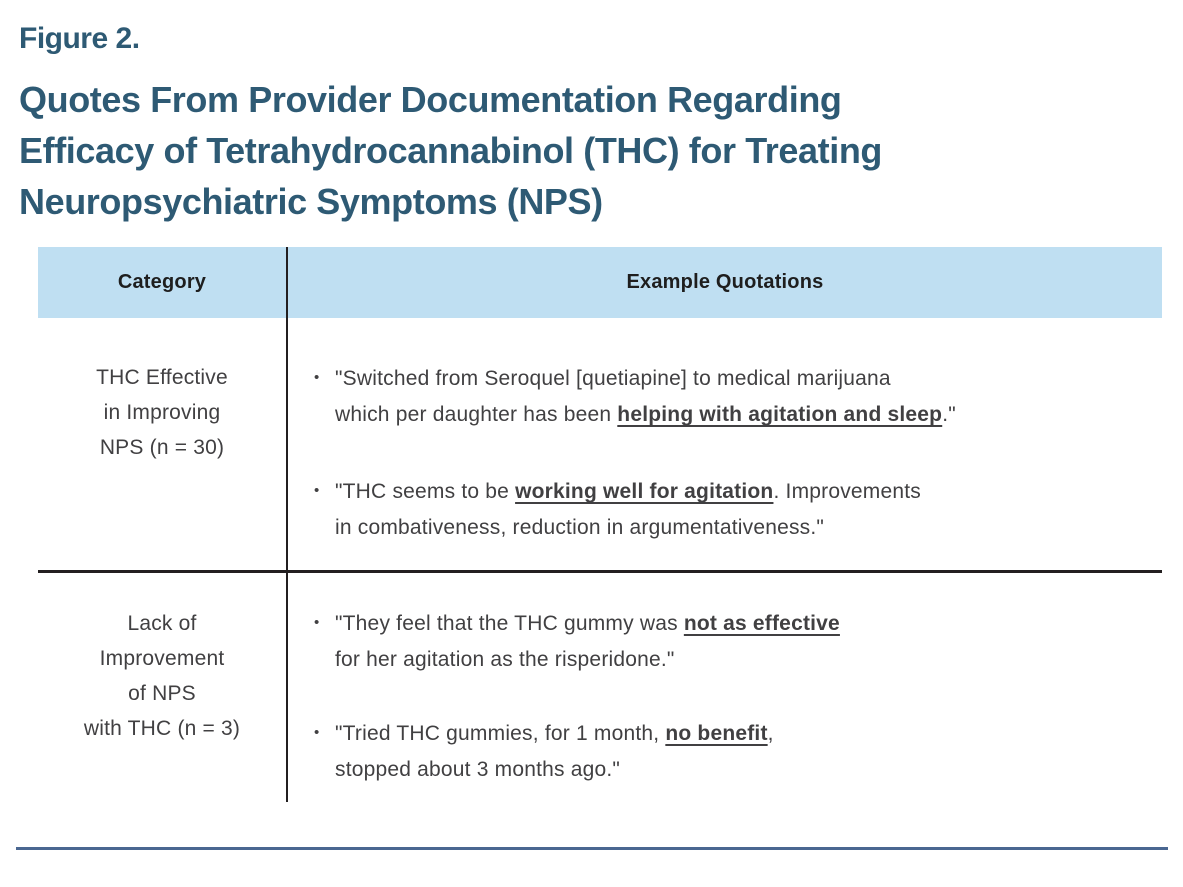  I want to click on category-line: Improvement, so click(162, 658).